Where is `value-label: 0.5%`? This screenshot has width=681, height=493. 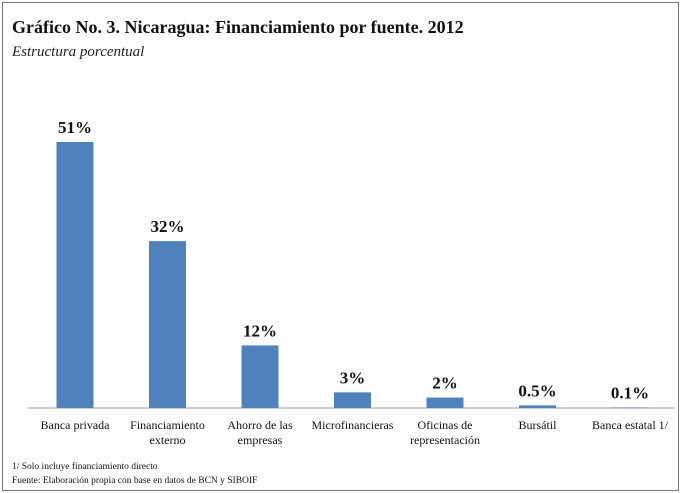 value-label: 0.5% is located at coordinates (537, 390).